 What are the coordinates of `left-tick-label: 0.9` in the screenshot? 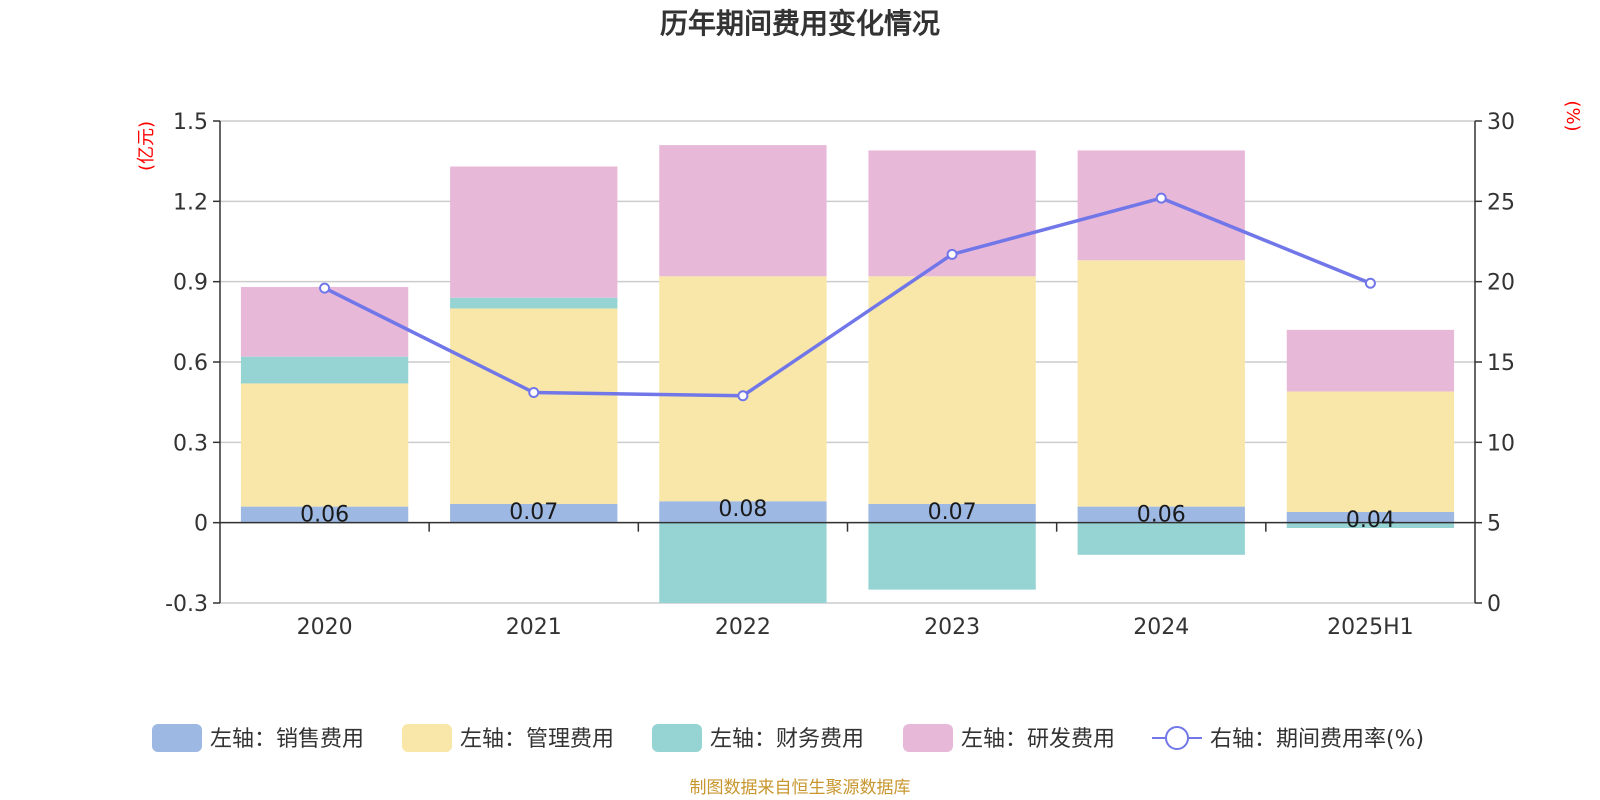 It's located at (190, 283).